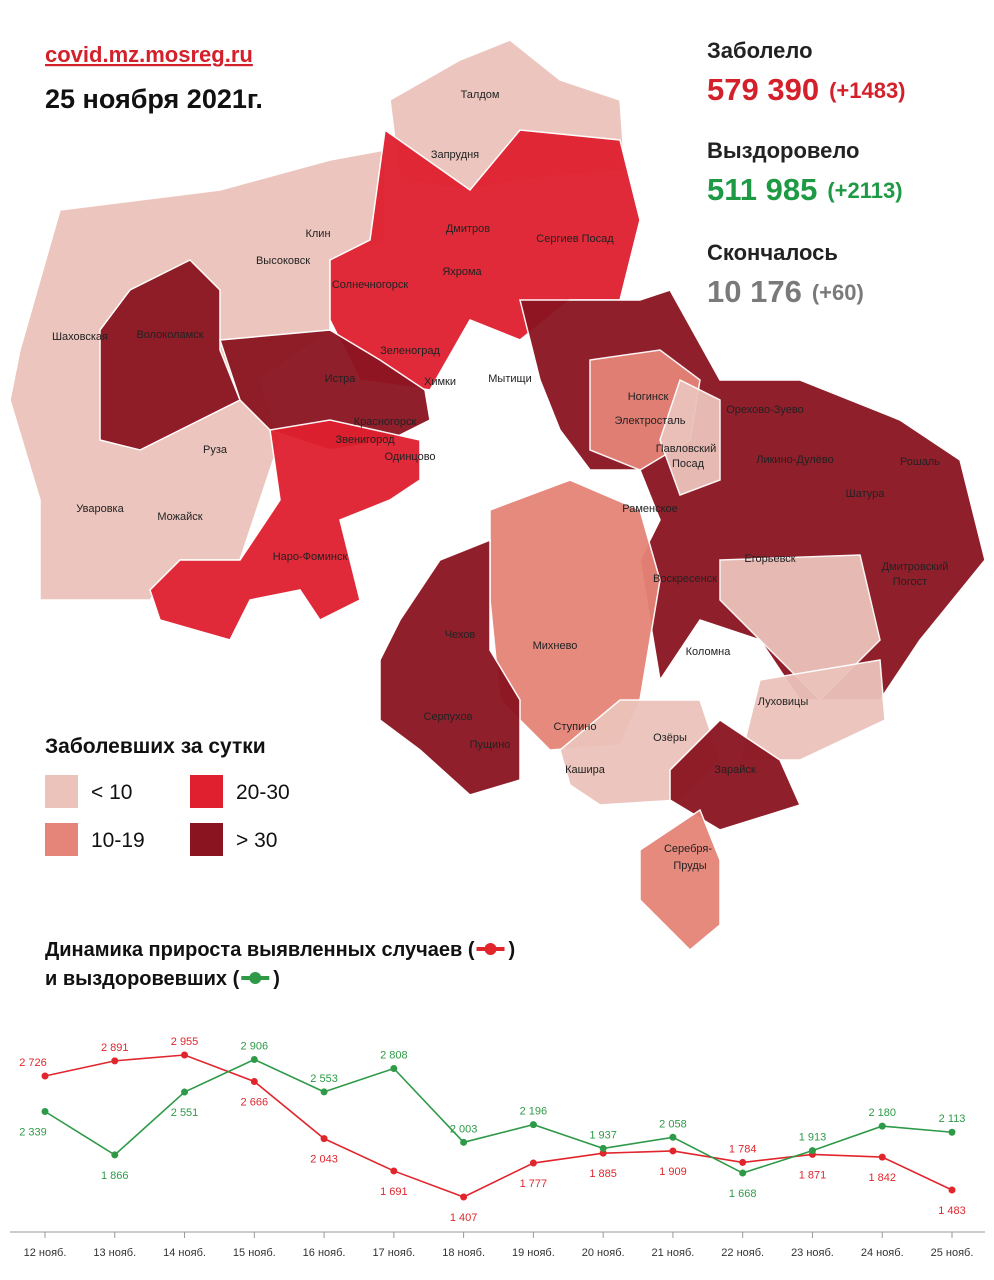  Describe the element at coordinates (460, 635) in the screenshot. I see `city-label: Чехов` at that location.